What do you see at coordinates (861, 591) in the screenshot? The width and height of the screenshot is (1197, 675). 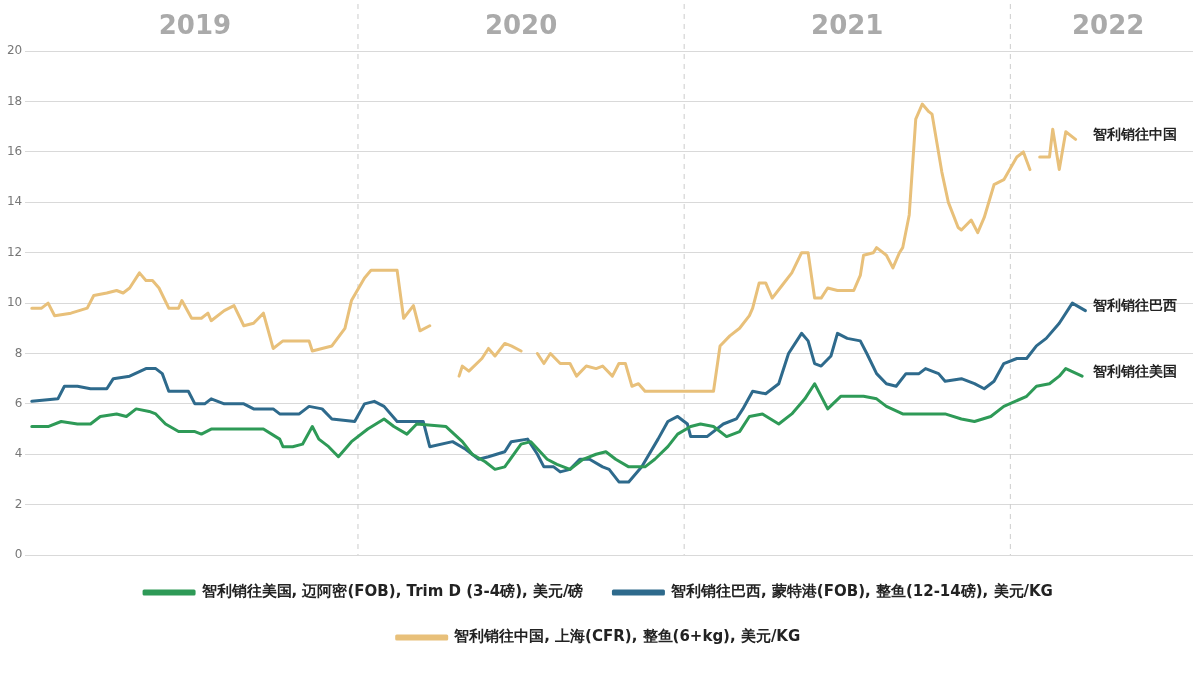 I see `legend-label: 智利销往巴西, 蒙特港(FOB), 整鱼(12-14磅), 美元/KG` at bounding box center [861, 591].